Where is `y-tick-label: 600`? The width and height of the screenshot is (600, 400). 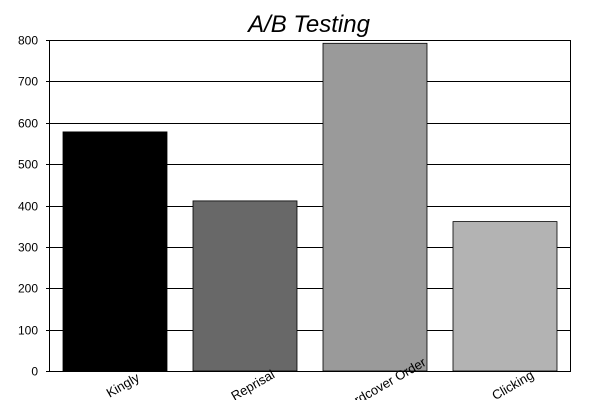
y-tick-label: 600 is located at coordinates (28, 124).